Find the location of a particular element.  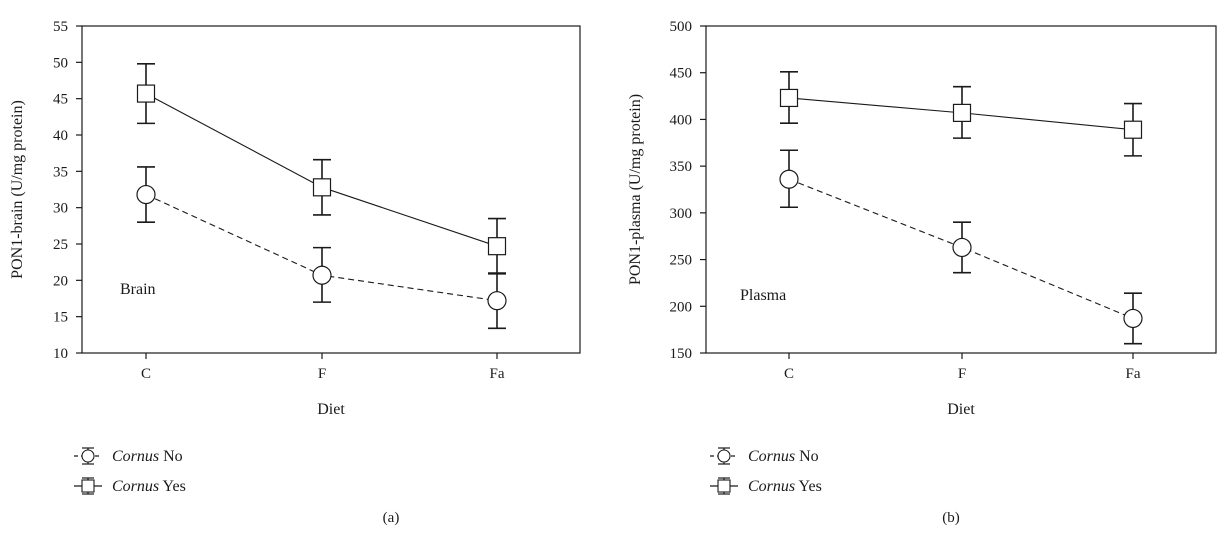

y-tick-label: 50 is located at coordinates (60, 63).